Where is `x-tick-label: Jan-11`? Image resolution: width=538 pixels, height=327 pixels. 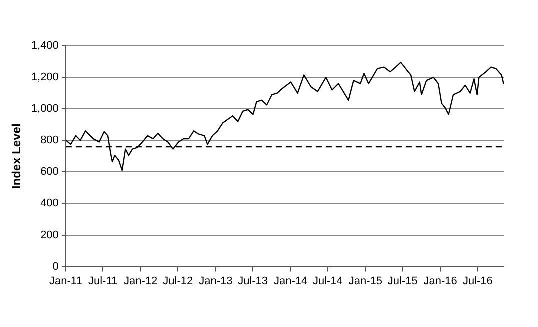
x-tick-label: Jan-11 is located at coordinates (66, 281).